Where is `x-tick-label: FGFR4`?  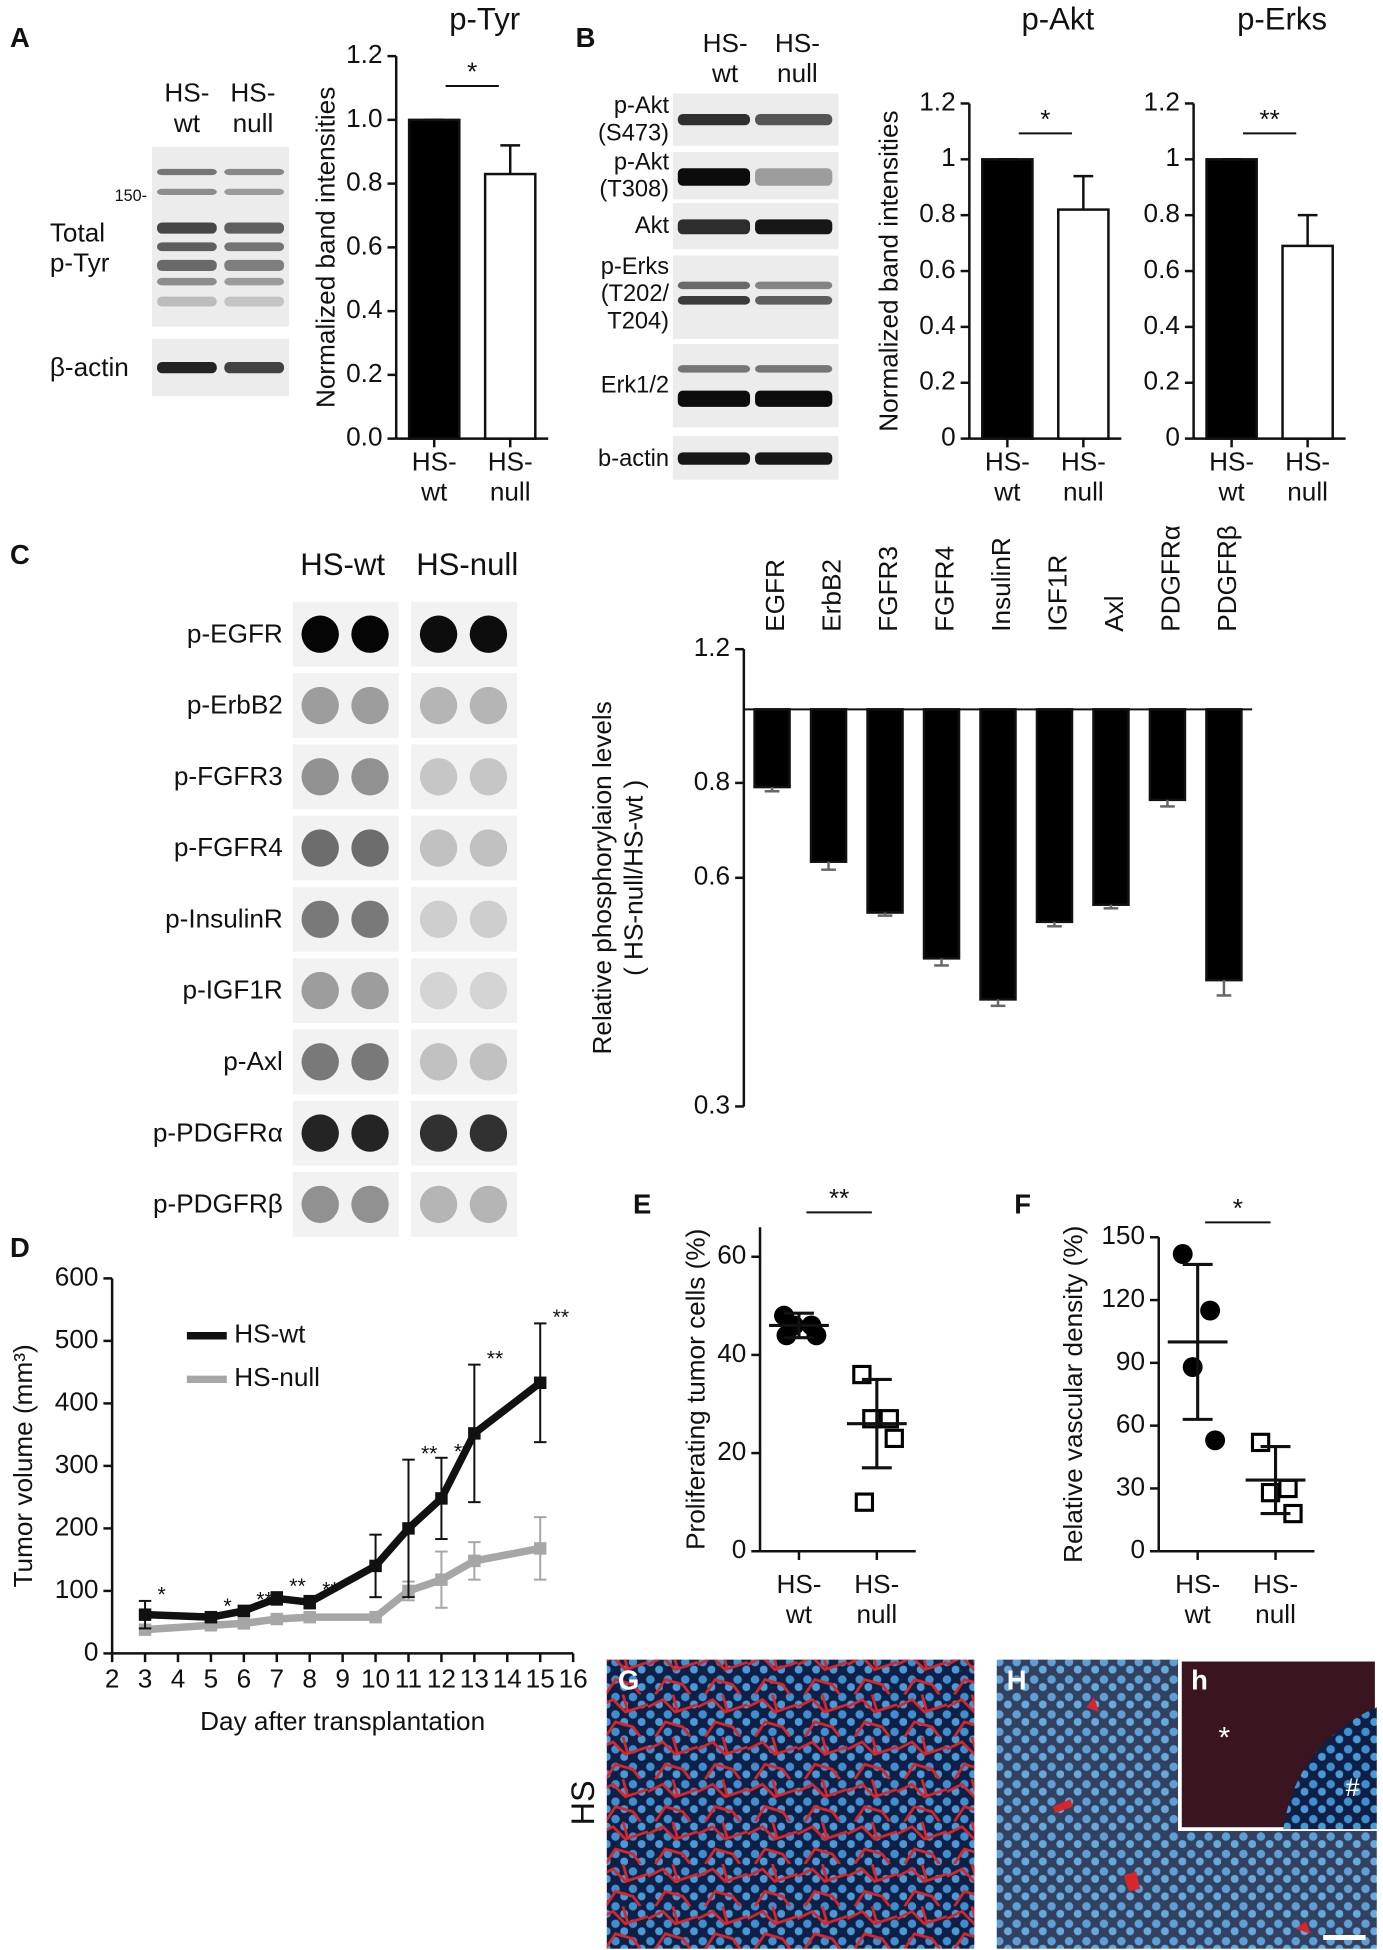 x-tick-label: FGFR4 is located at coordinates (944, 589).